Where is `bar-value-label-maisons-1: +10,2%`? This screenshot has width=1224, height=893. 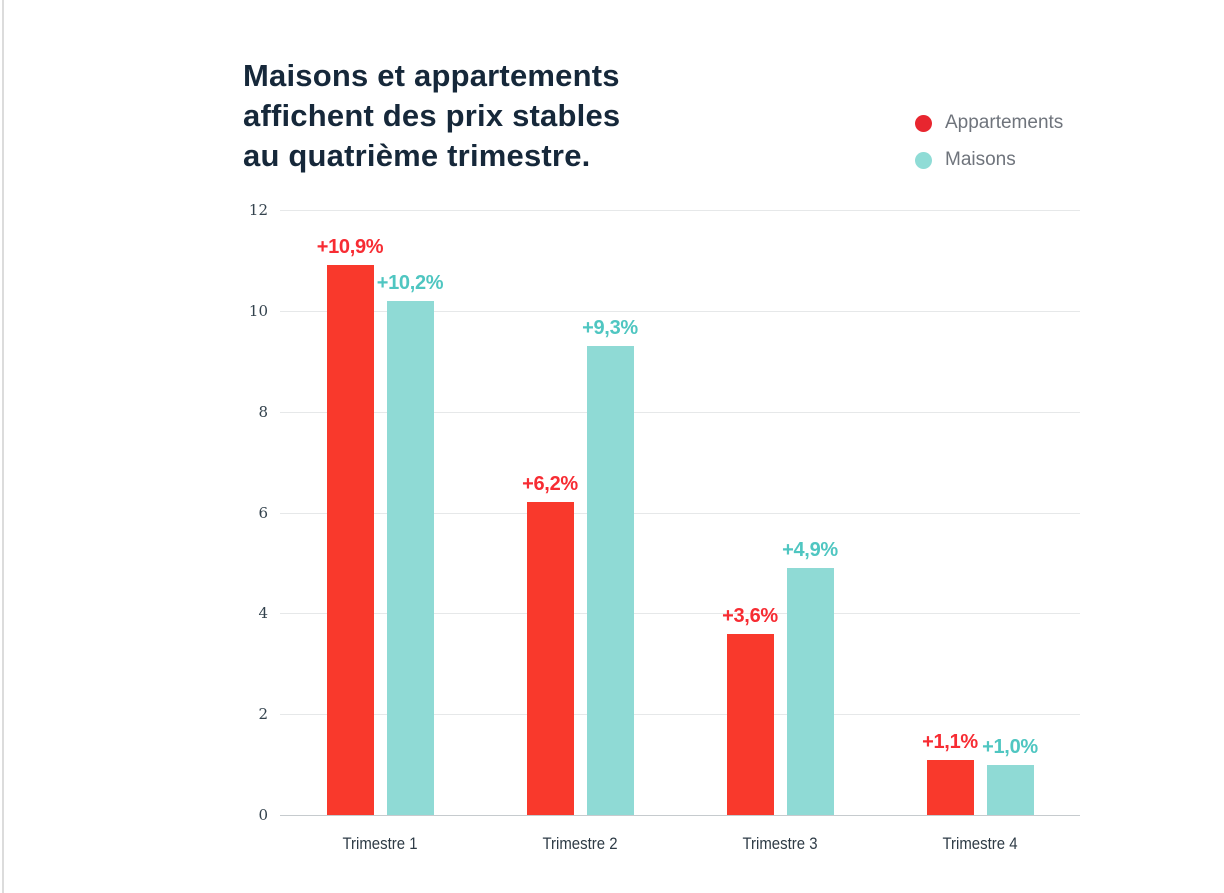
bar-value-label-maisons-1: +10,2% is located at coordinates (410, 282).